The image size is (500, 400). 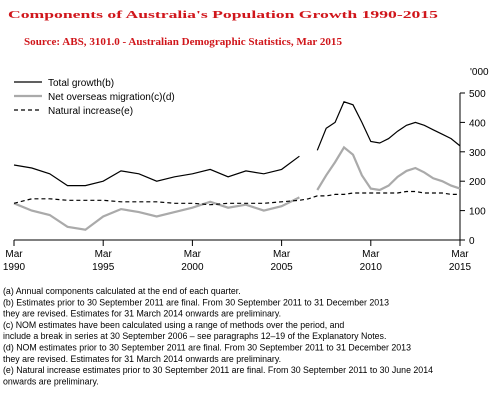 I want to click on legend-label: Natural increase(e), so click(x=90, y=111).